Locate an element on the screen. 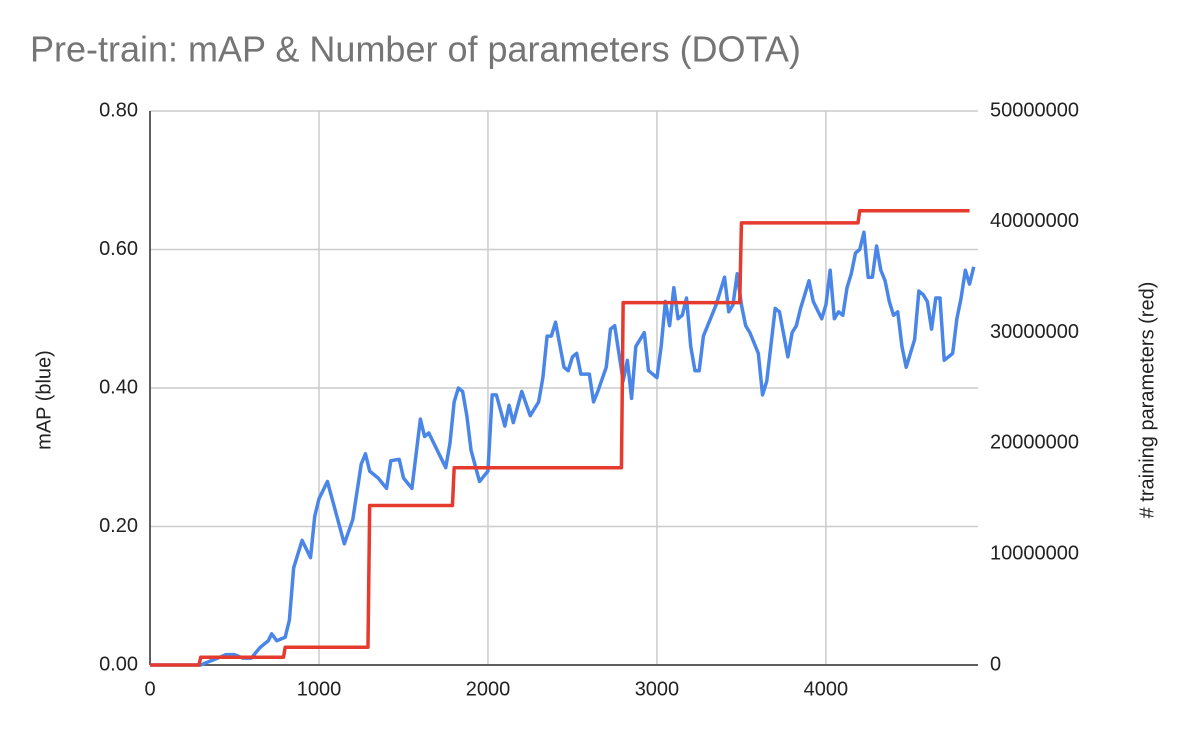  y2-axis-label: # training parameters (red) is located at coordinates (1147, 400).